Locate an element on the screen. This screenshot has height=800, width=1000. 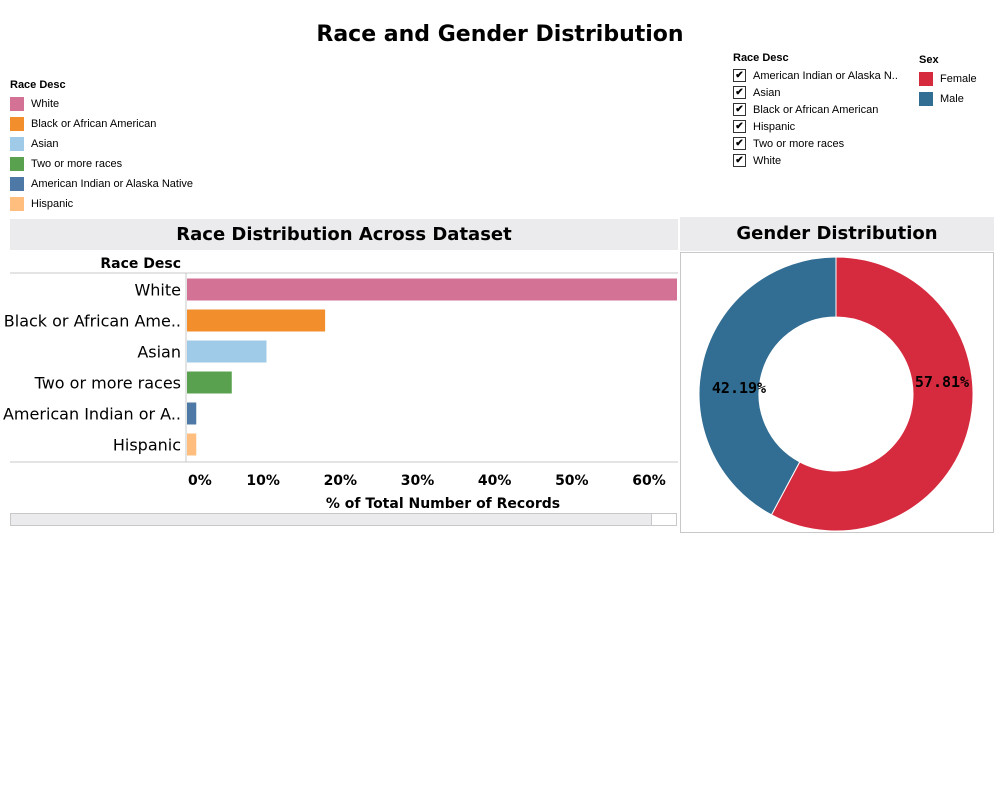
filter-option-label: White is located at coordinates (767, 160).